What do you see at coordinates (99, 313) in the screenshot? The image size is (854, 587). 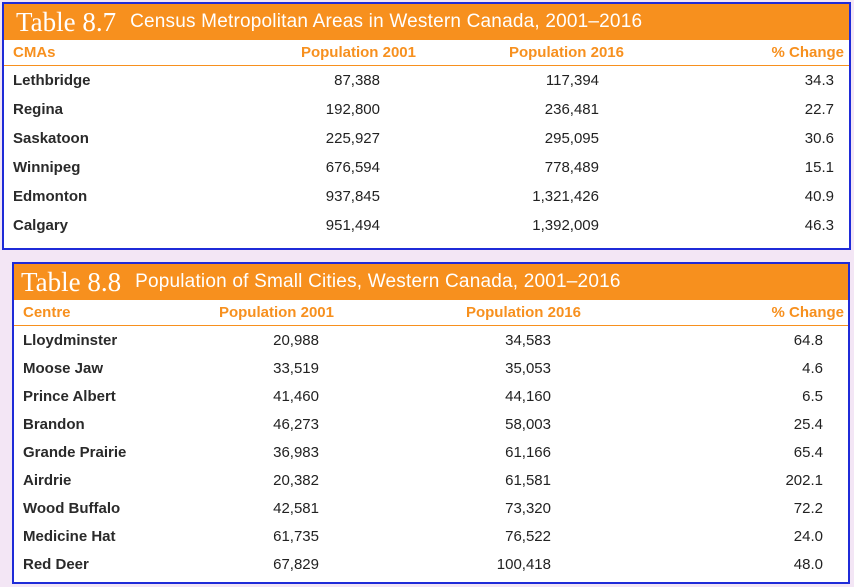 I see `column-header: Centre` at bounding box center [99, 313].